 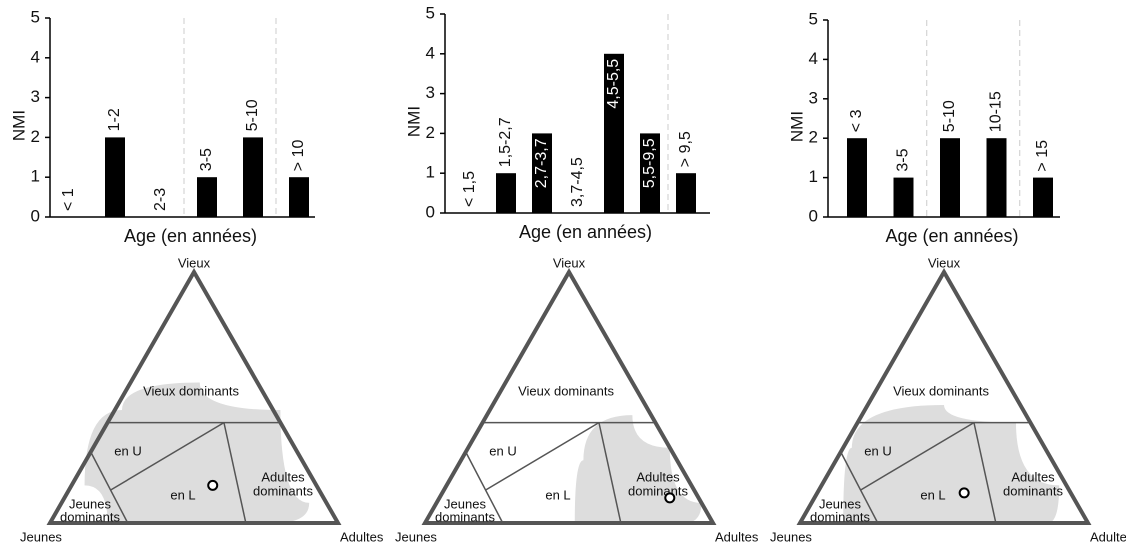 I want to click on category-label: > 15, so click(x=1042, y=156).